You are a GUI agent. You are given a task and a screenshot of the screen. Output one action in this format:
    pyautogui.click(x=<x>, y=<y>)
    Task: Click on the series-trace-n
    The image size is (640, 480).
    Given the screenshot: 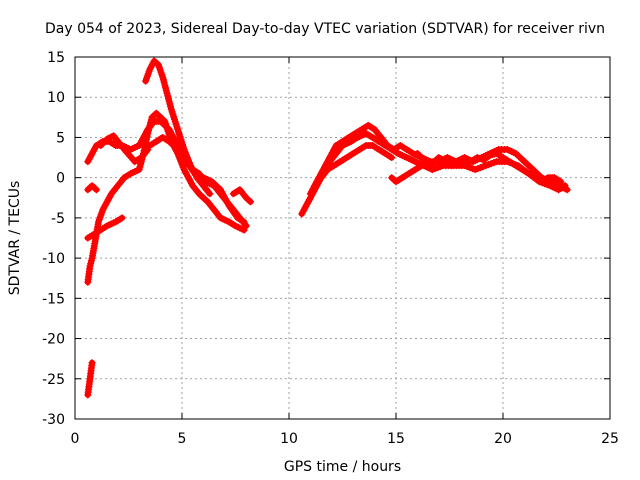 What is the action you would take?
    pyautogui.click(x=489, y=168)
    